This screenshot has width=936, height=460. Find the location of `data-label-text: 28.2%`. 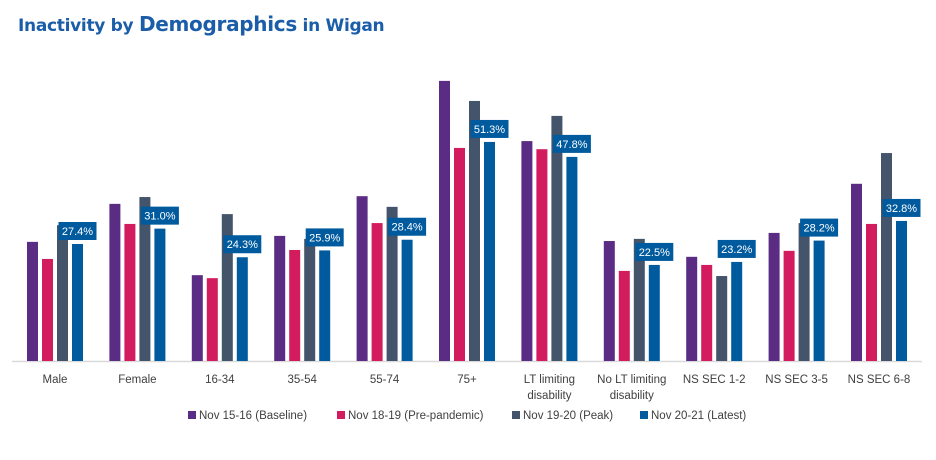

data-label-text: 28.2% is located at coordinates (818, 229).